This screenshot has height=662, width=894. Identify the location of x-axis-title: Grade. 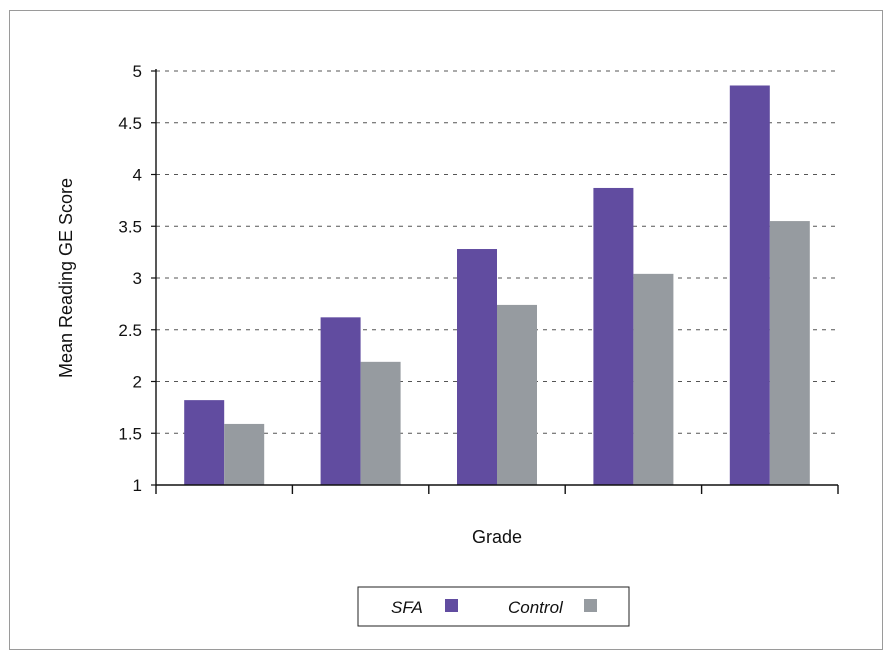
(497, 537).